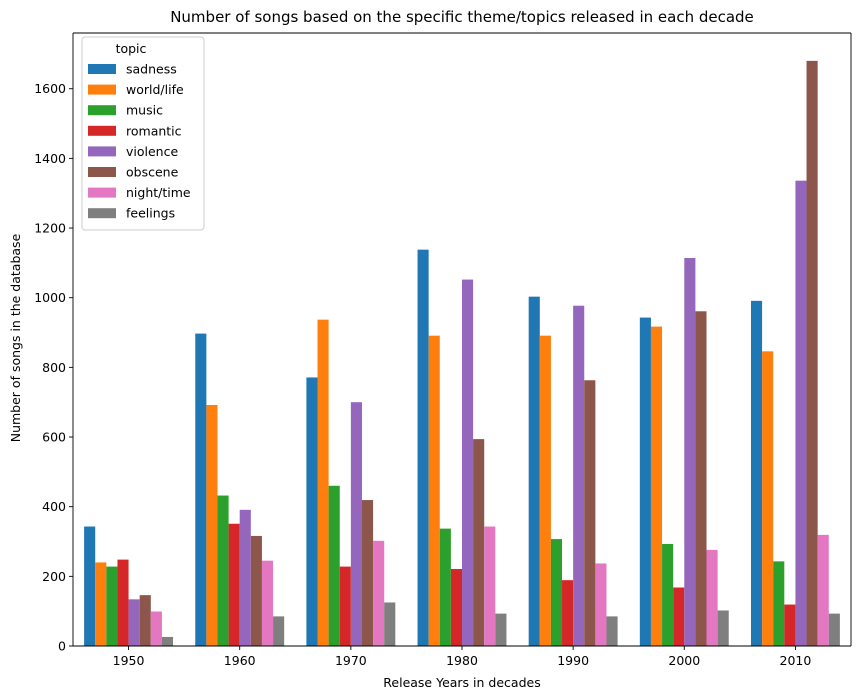 The image size is (859, 699). What do you see at coordinates (123, 602) in the screenshot?
I see `bar-romantic-1950` at bounding box center [123, 602].